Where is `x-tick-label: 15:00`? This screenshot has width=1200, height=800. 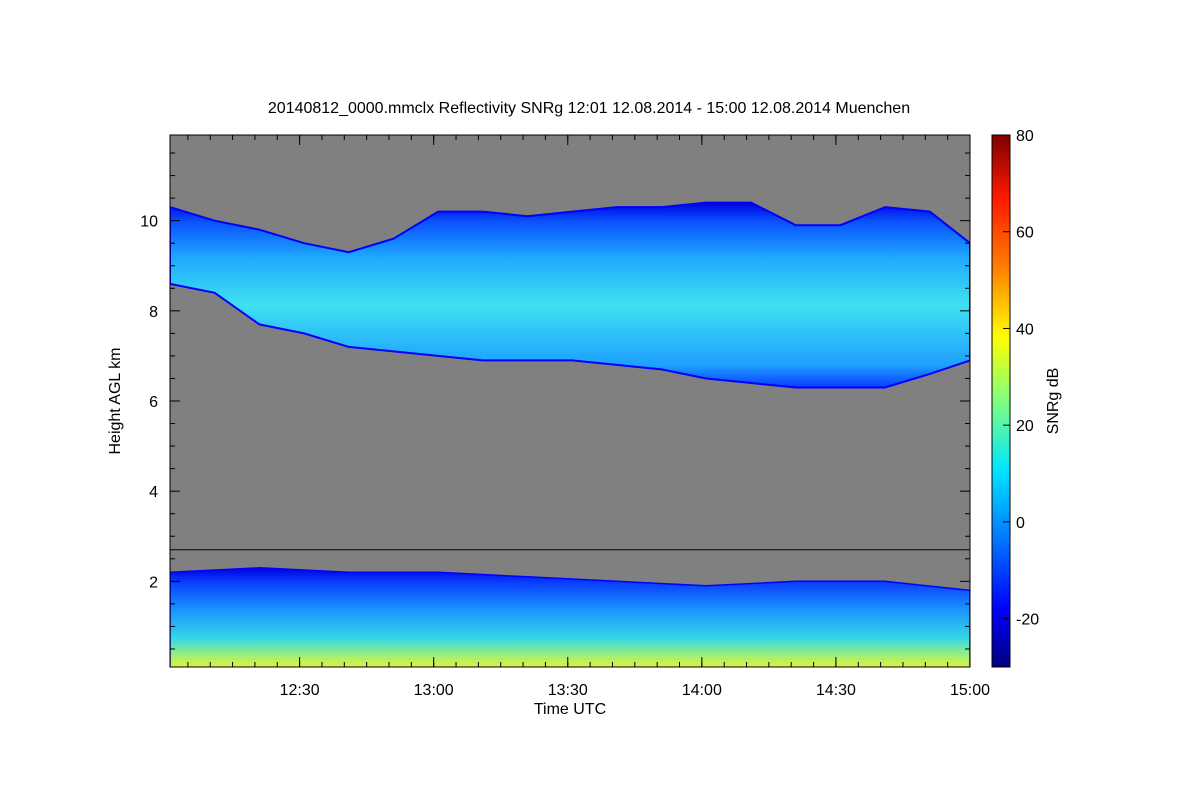 x-tick-label: 15:00 is located at coordinates (970, 690).